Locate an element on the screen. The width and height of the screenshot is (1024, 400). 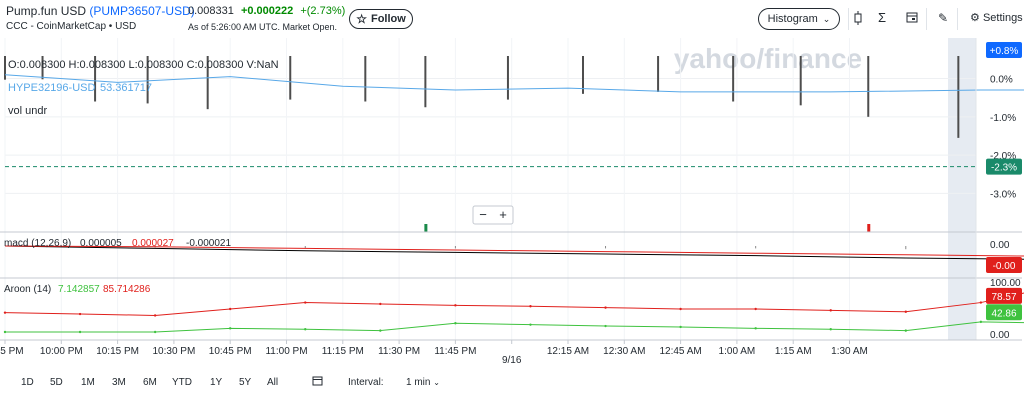
volume-marker is located at coordinates (869, 228).